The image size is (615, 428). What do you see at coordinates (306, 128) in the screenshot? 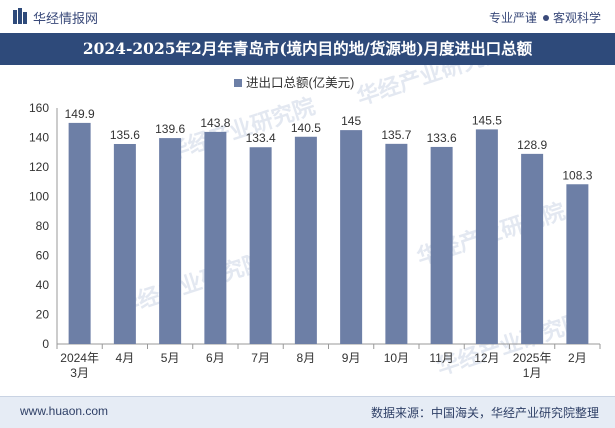
I see `bar-value-label-5: 140.5` at bounding box center [306, 128].